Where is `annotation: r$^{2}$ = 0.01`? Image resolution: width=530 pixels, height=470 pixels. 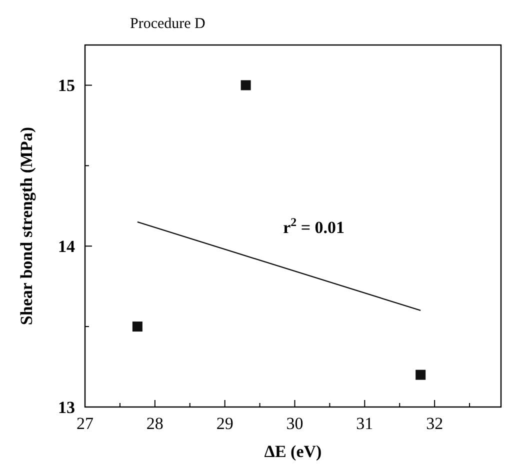
annotation: r$^{2}$ = 0.01 is located at coordinates (314, 226).